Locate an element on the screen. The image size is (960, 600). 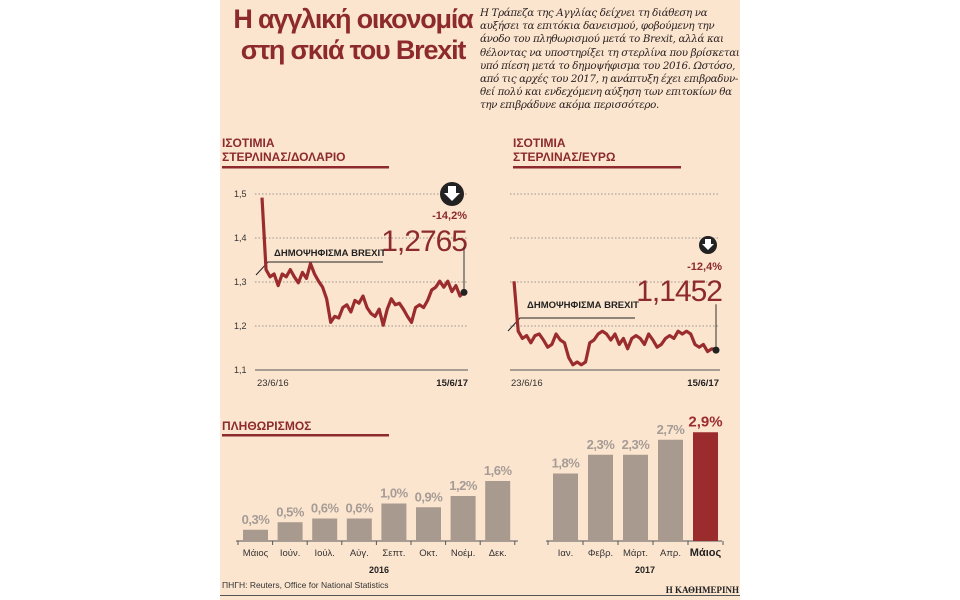
bar-value-label: 0,9% is located at coordinates (429, 496).